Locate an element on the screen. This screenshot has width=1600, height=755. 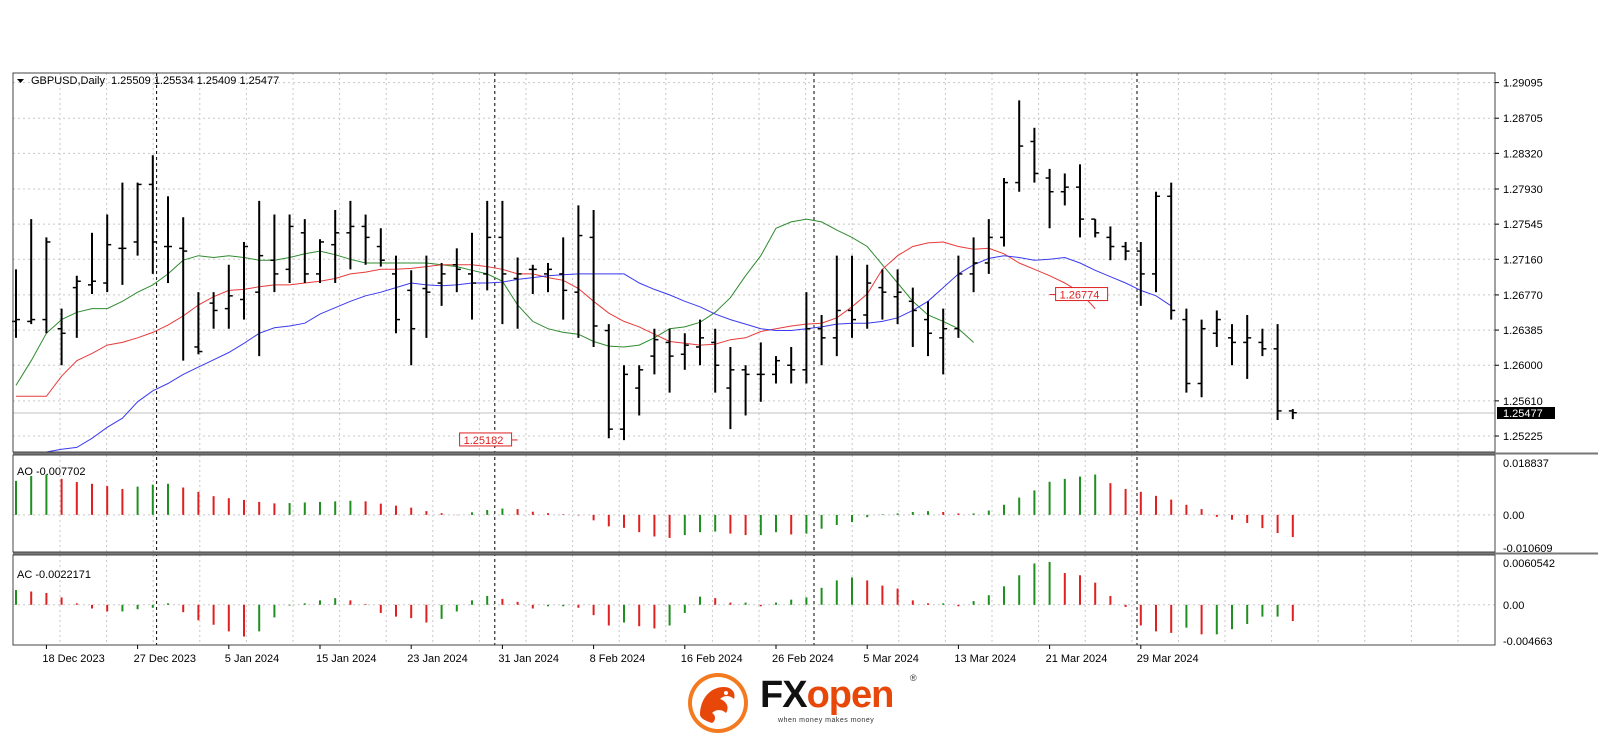
time-tick-label: 26 Feb 2024 is located at coordinates (803, 659).